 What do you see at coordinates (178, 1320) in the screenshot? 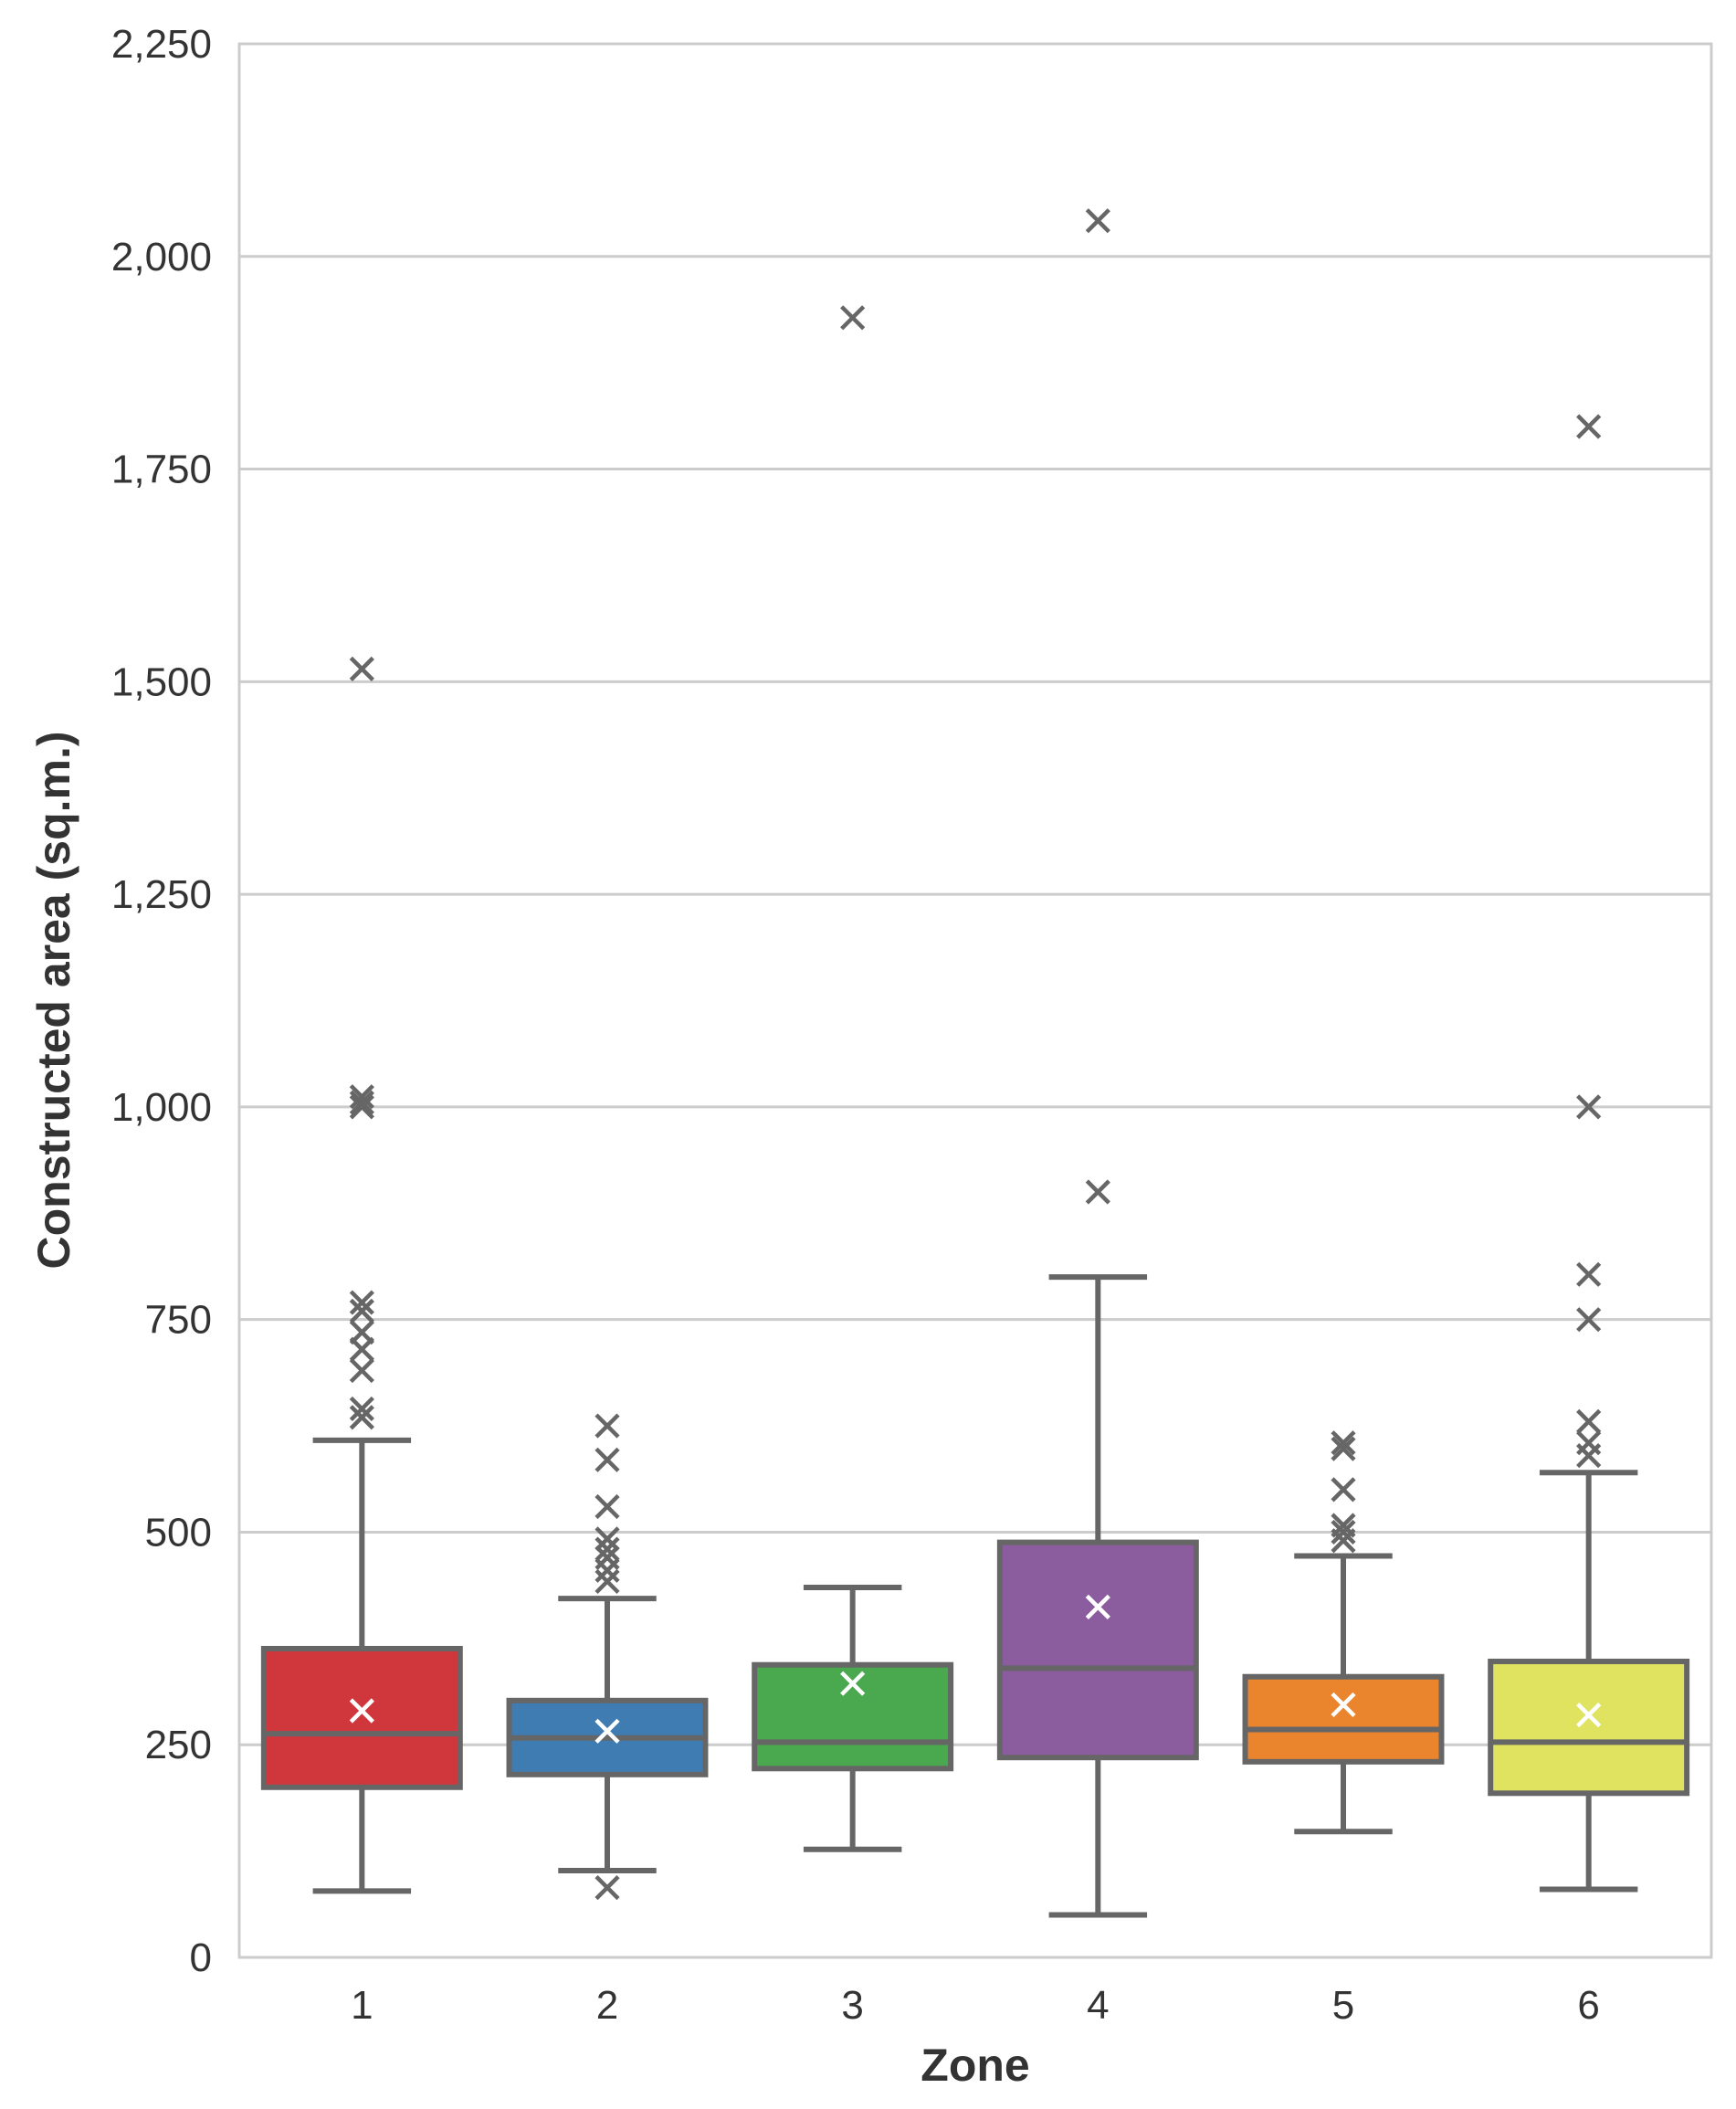
I see `y-tick-label: 750` at bounding box center [178, 1320].